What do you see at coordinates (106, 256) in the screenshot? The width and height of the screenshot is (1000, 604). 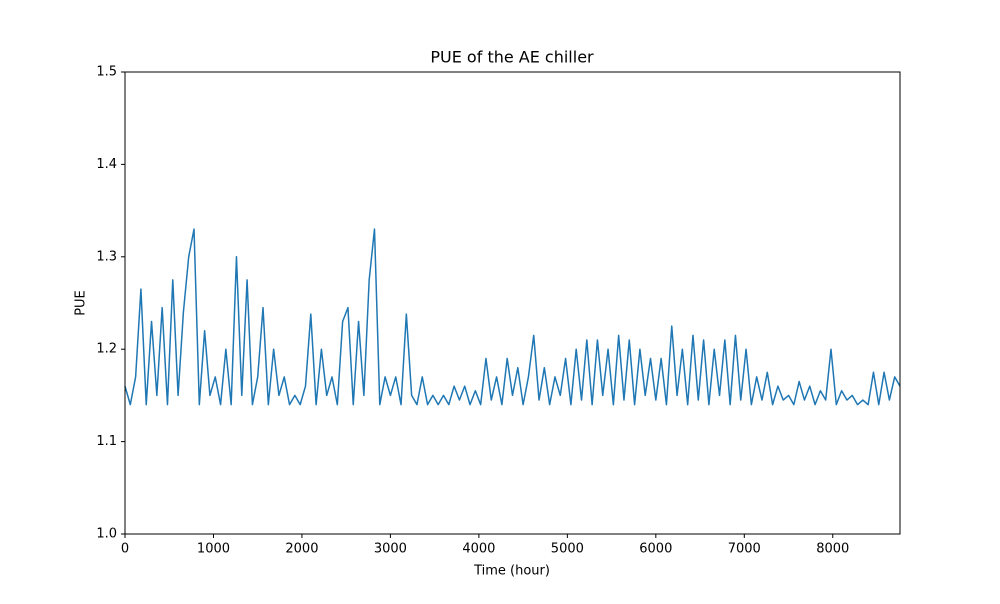 I see `y-tick-label: 1.3` at bounding box center [106, 256].